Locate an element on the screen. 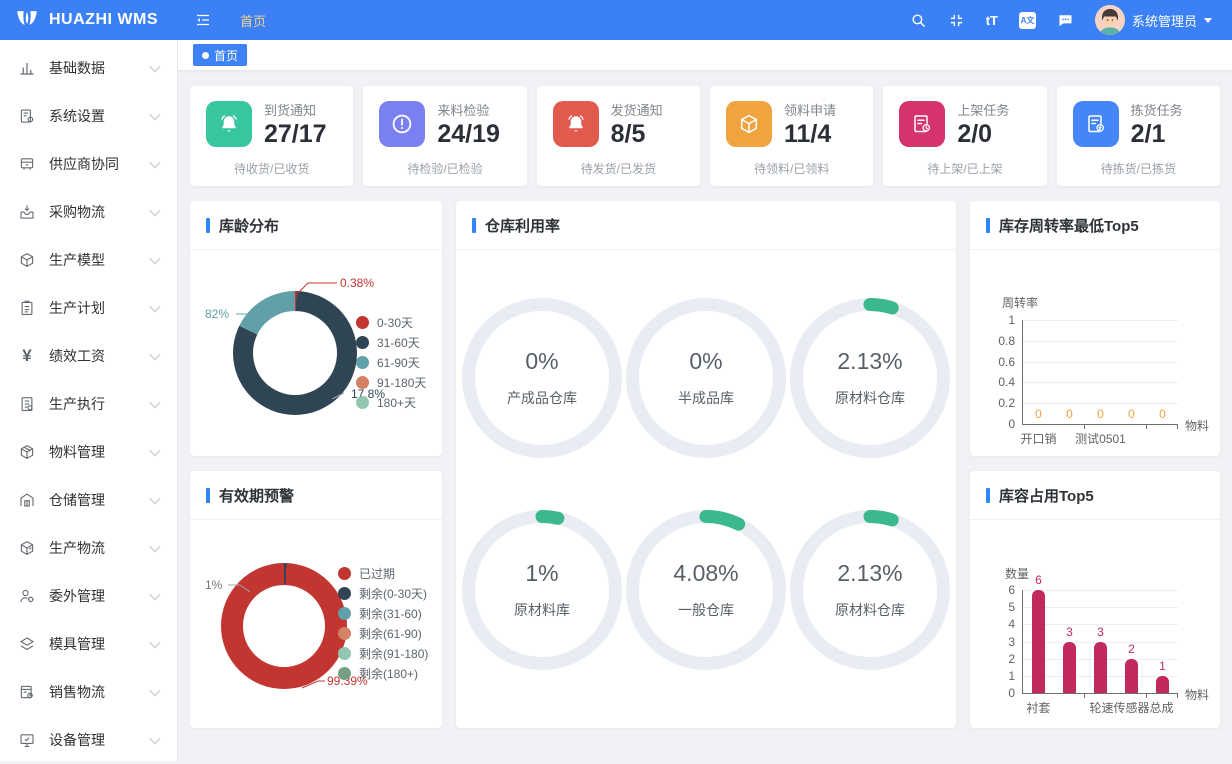 Image resolution: width=1232 pixels, height=764 pixels. legend-item: 180+天 is located at coordinates (391, 402).